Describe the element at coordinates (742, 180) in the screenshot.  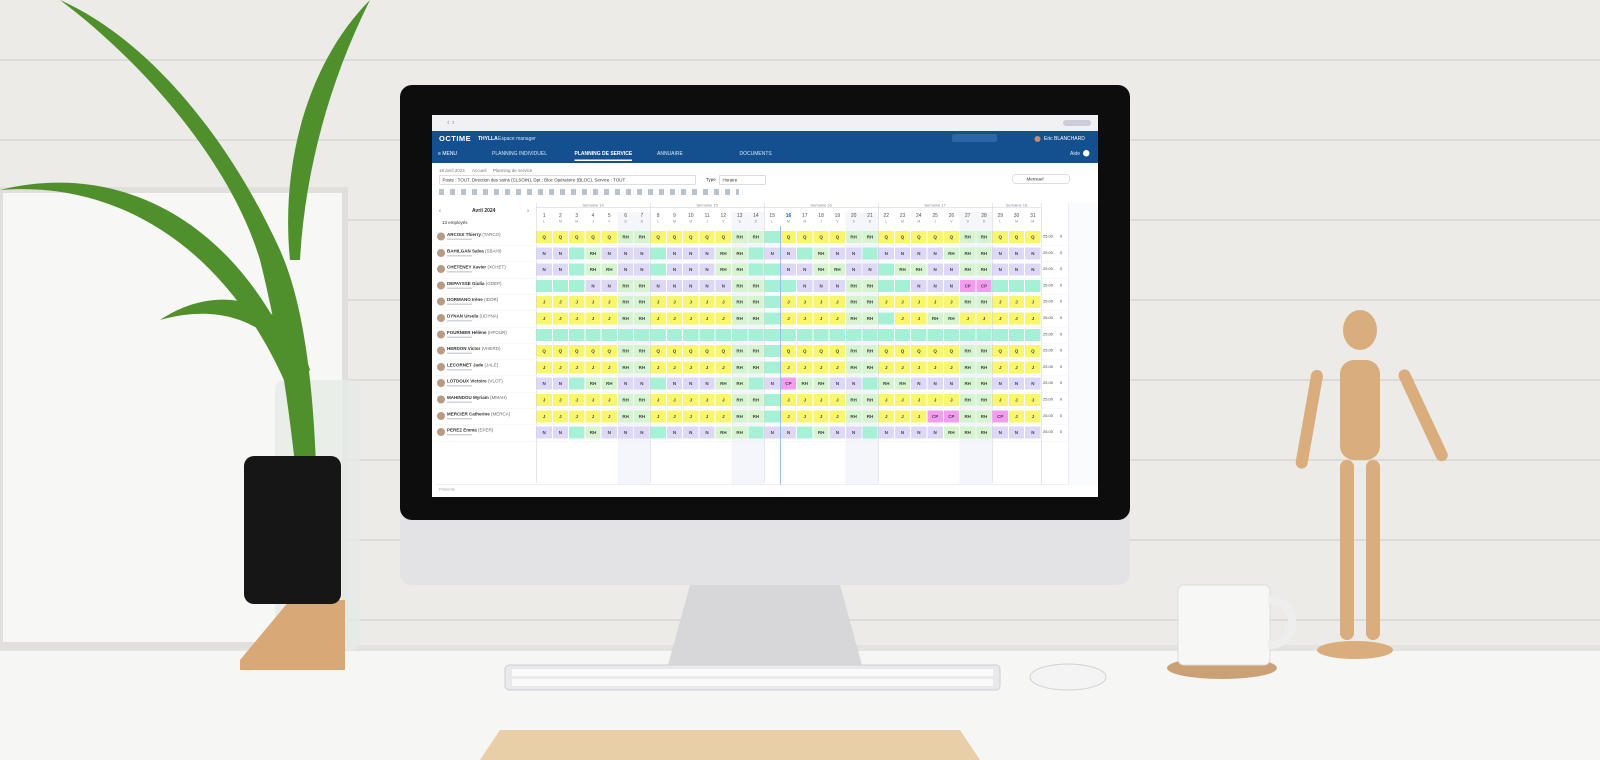
I see `type-select: Horaire` at that location.